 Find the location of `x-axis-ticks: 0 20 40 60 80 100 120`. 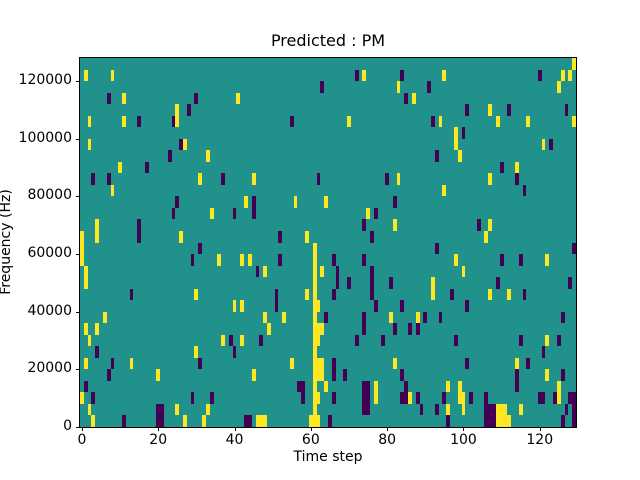

x-axis-ticks: 0 20 40 60 80 100 120 is located at coordinates (326, 442).